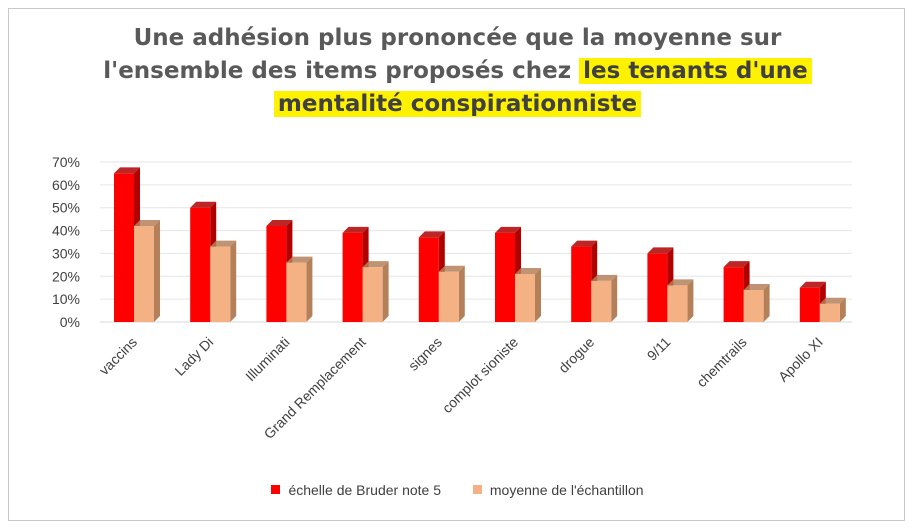 This screenshot has height=531, width=915. I want to click on x-tick-label: complot sioniste, so click(480, 375).